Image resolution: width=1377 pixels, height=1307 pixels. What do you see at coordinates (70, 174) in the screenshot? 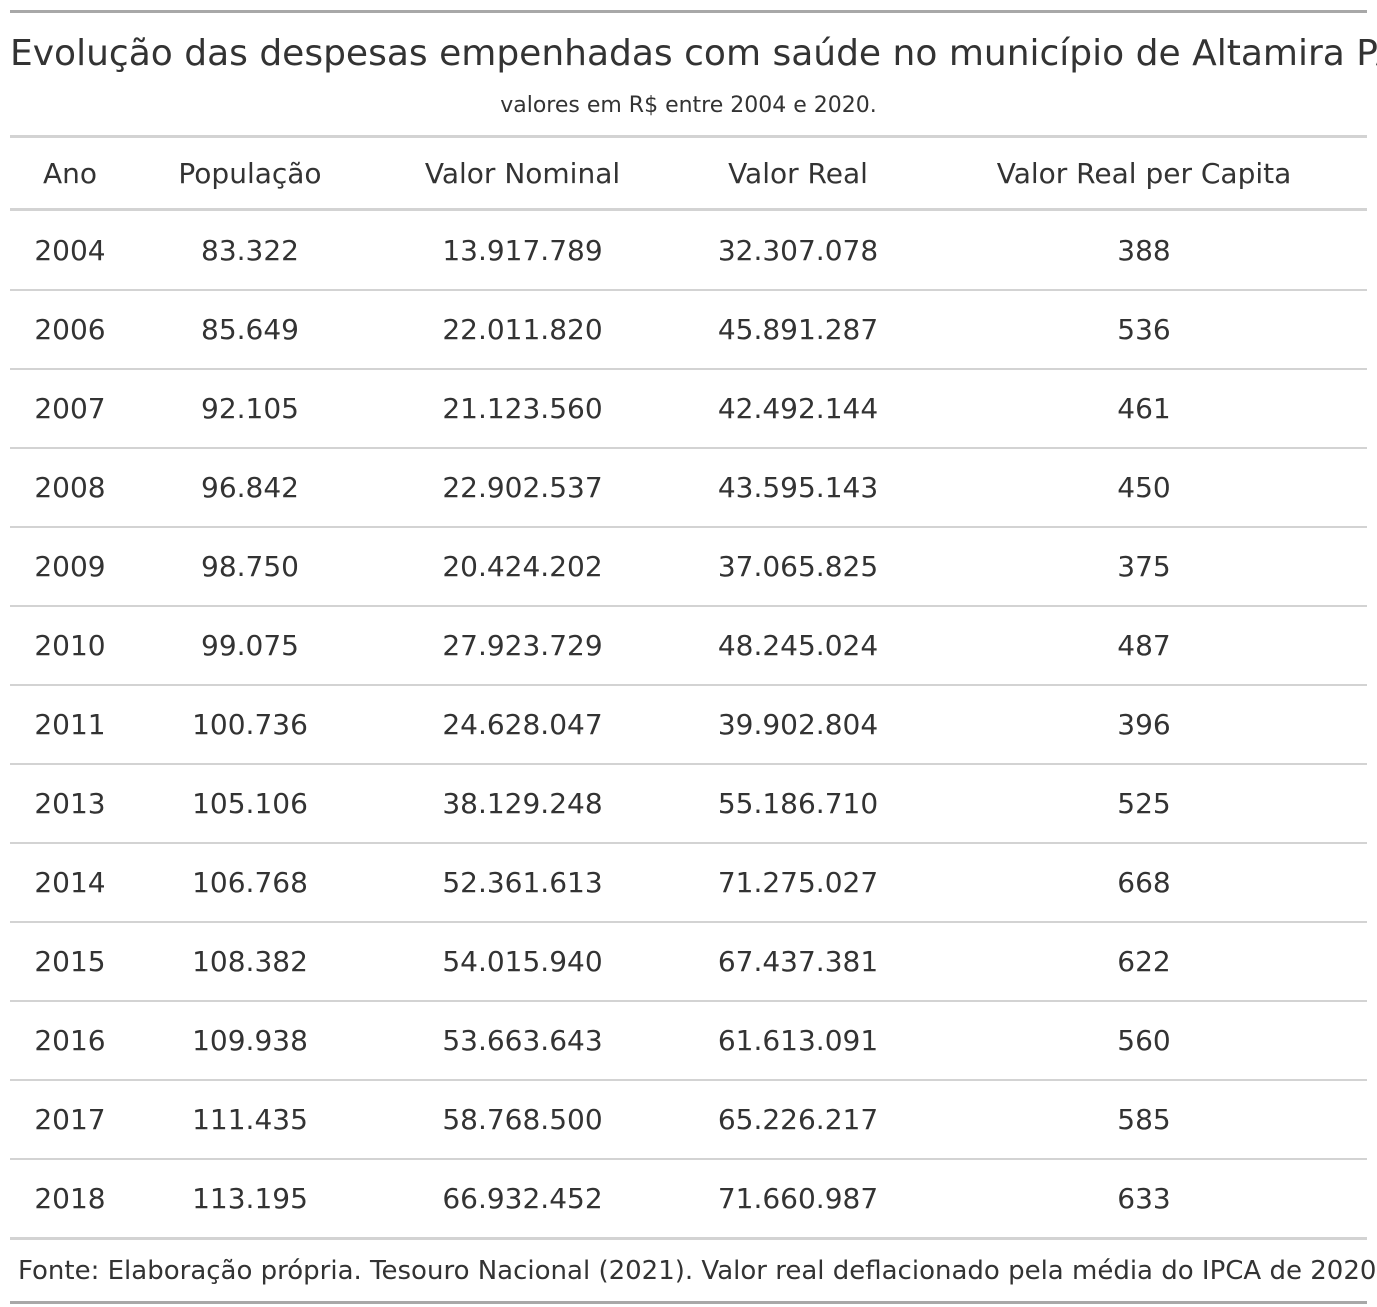
I see `column-header-ano: Ano` at bounding box center [70, 174].